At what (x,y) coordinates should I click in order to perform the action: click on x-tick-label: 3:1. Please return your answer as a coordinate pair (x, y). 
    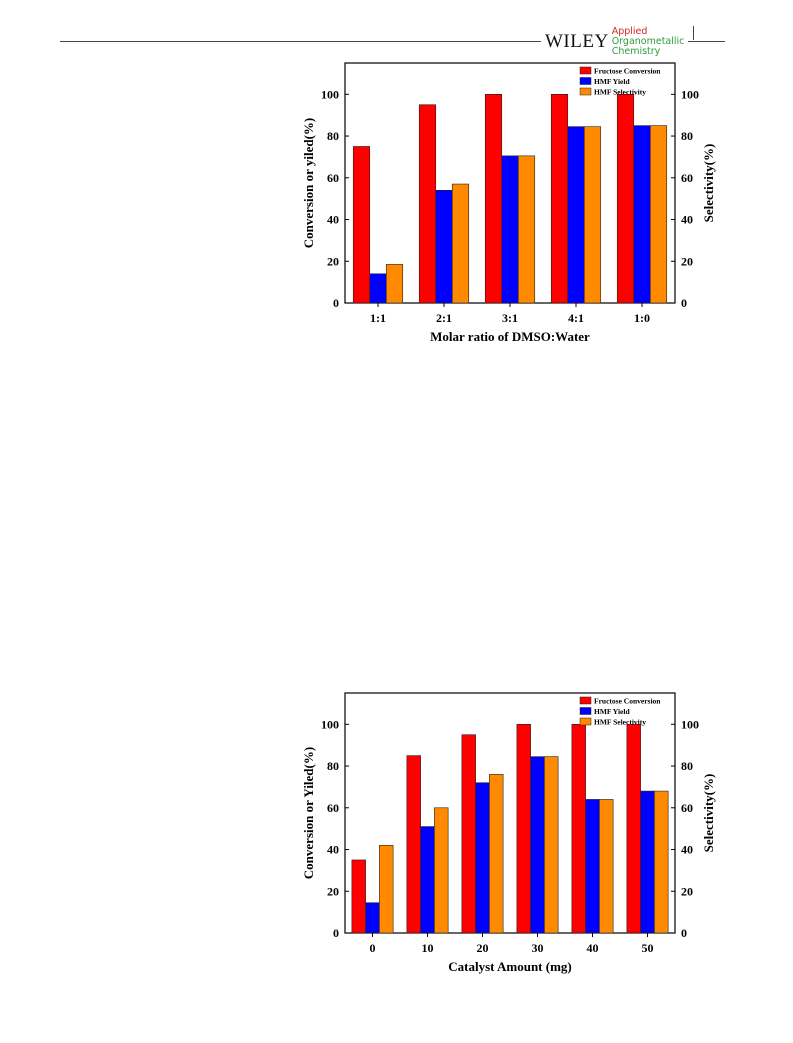
    Looking at the image, I should click on (510, 318).